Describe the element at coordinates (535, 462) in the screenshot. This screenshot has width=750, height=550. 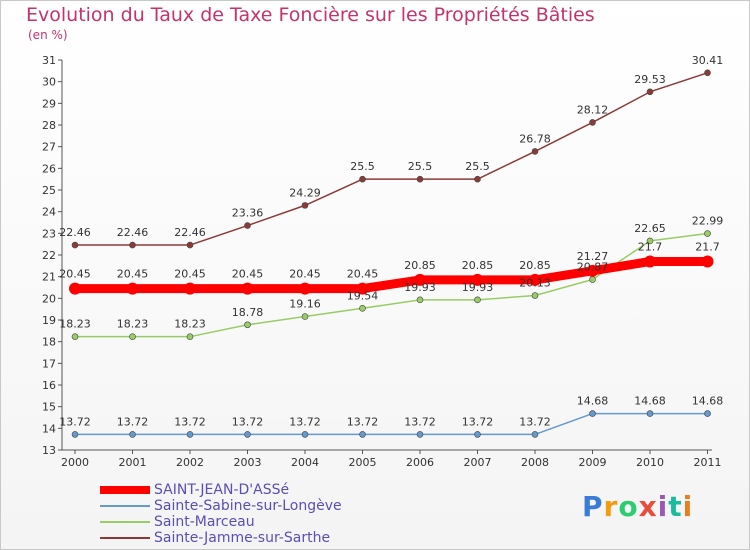
I see `x-tick-label: 2008` at that location.